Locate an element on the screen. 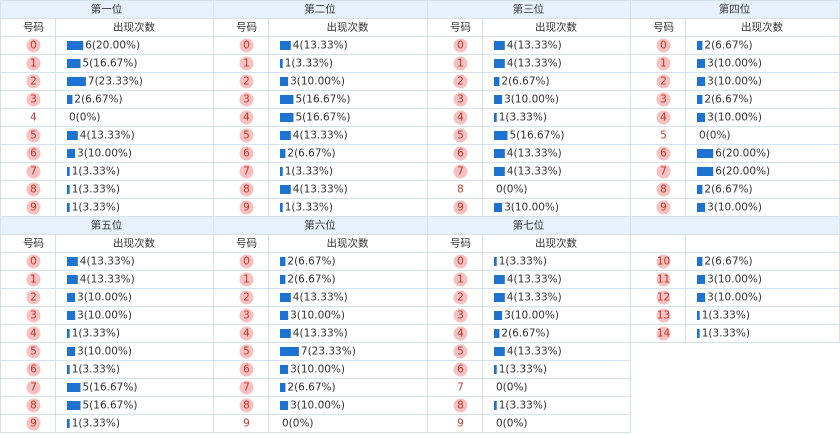 The height and width of the screenshot is (435, 840). number: 6 is located at coordinates (663, 154).